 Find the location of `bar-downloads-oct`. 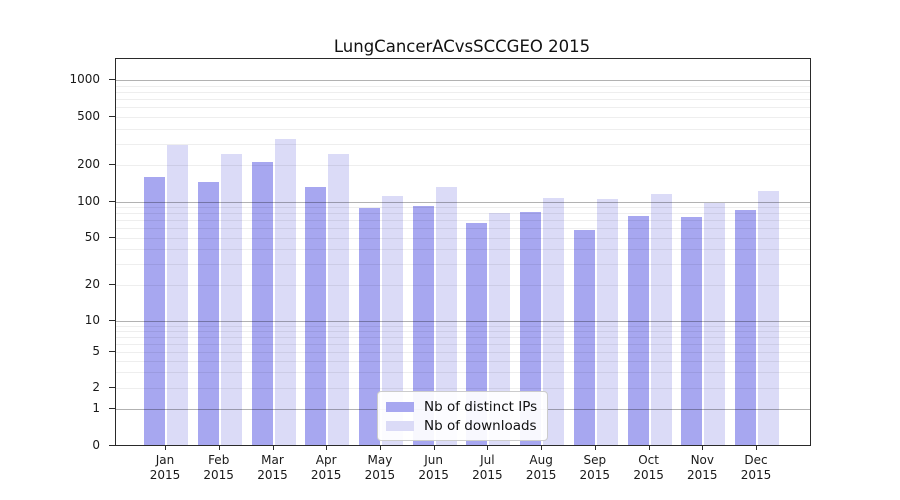

bar-downloads-oct is located at coordinates (661, 319).